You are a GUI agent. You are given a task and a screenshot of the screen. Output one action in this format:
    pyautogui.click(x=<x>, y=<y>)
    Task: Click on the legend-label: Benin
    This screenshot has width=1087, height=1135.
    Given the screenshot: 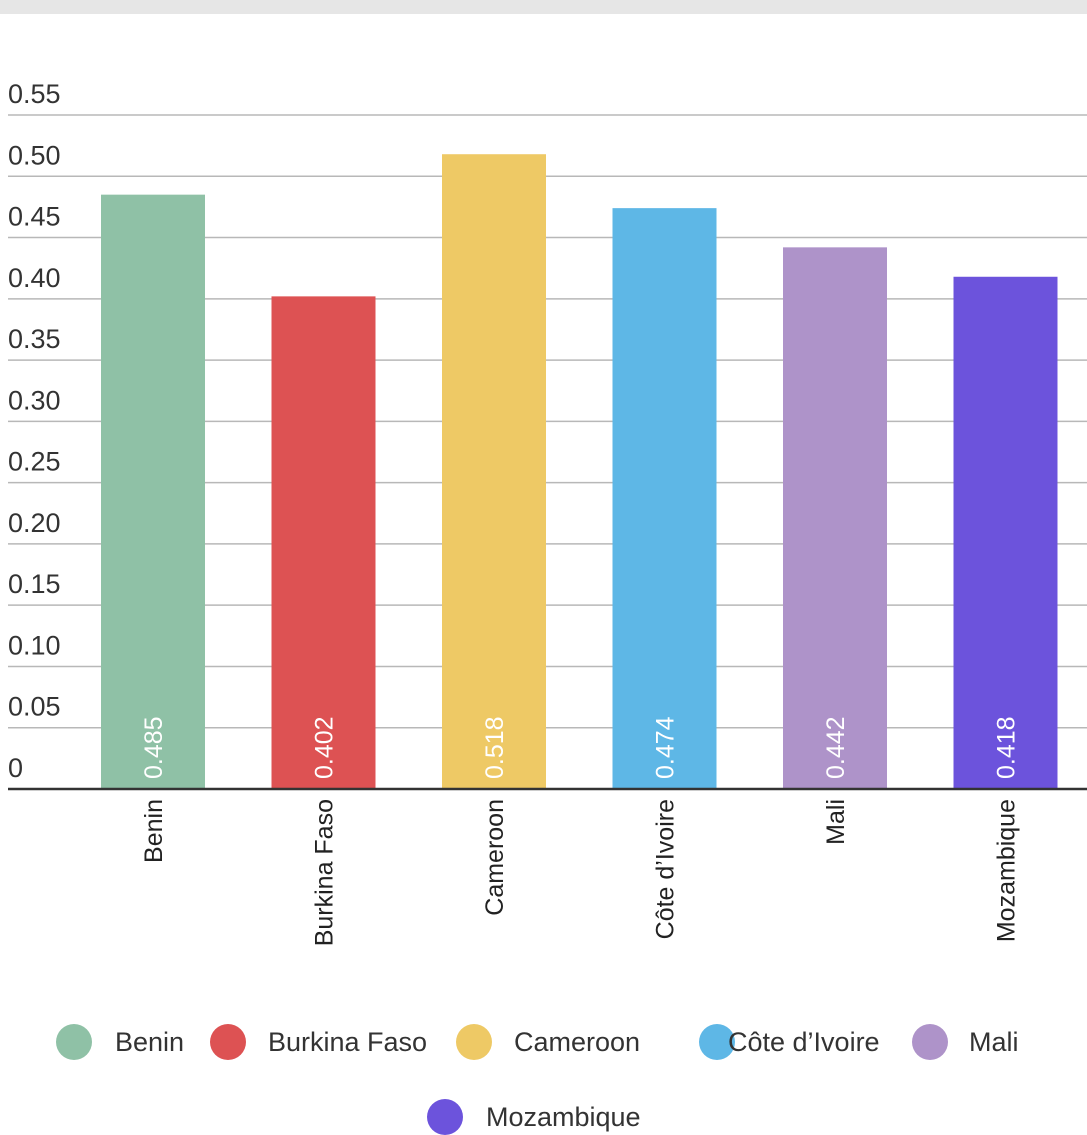 What is the action you would take?
    pyautogui.click(x=149, y=1042)
    